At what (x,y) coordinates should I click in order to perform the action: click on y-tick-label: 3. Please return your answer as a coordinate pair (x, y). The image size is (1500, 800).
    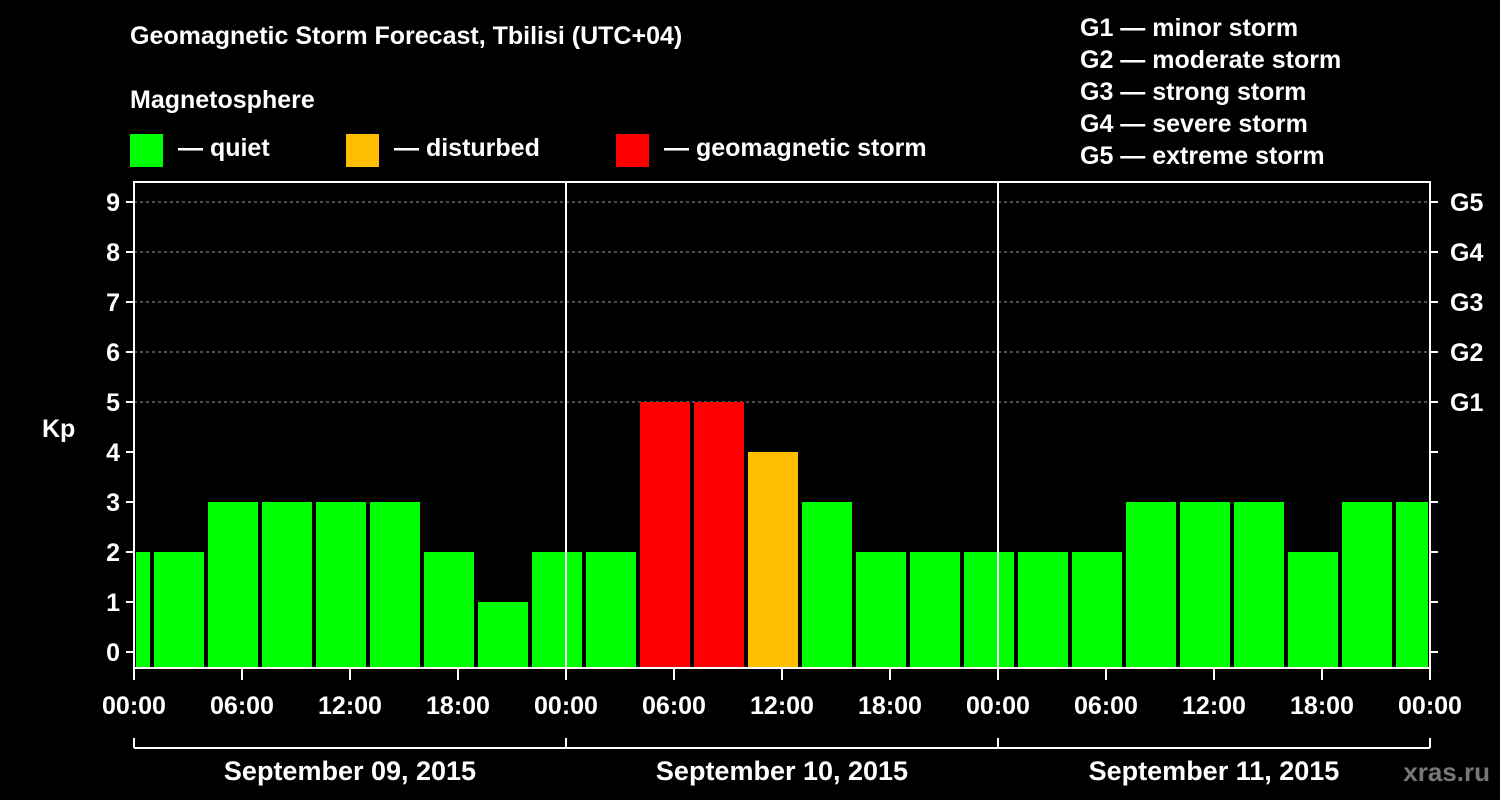
    Looking at the image, I should click on (113, 503).